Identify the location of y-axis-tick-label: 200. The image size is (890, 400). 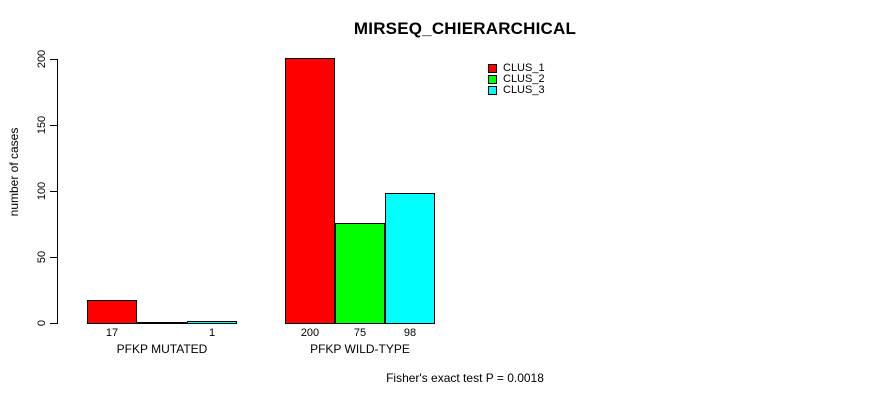
(42, 59).